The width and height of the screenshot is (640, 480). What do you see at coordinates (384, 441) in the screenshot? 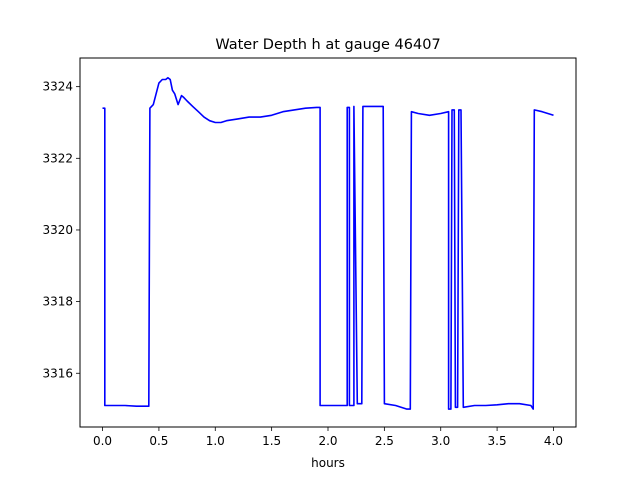
I see `x-tick-label: 2.5` at bounding box center [384, 441].